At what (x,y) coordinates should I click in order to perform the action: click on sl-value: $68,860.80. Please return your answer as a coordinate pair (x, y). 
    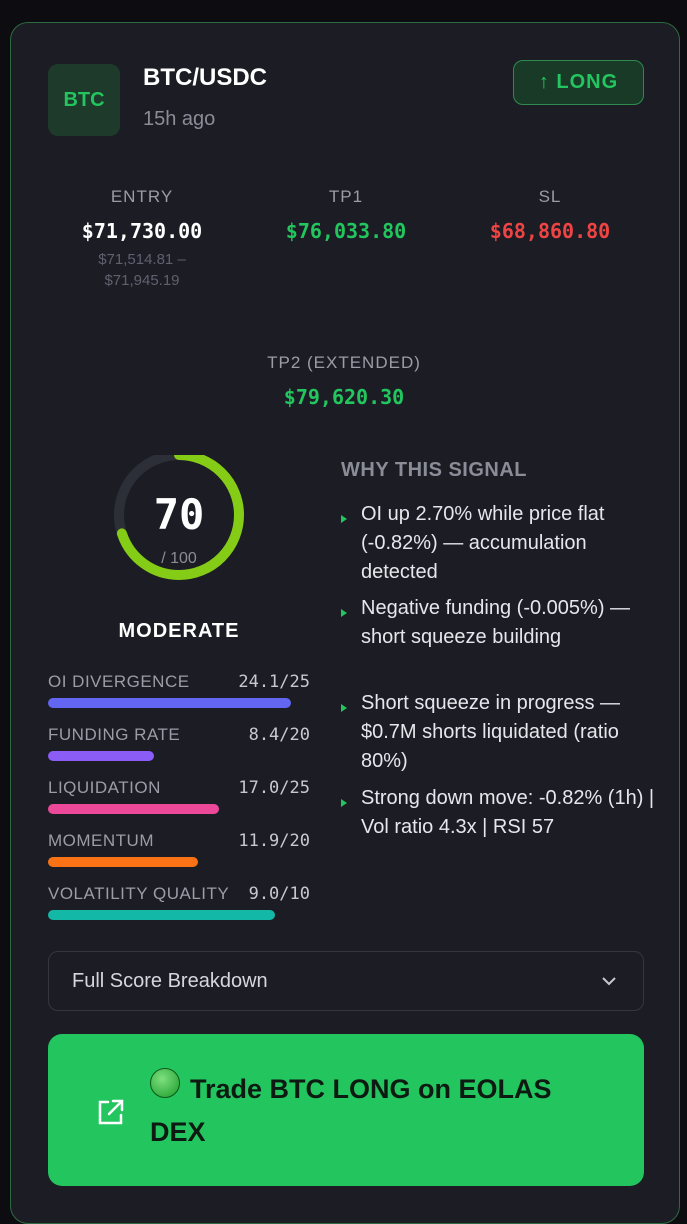
    Looking at the image, I should click on (550, 231).